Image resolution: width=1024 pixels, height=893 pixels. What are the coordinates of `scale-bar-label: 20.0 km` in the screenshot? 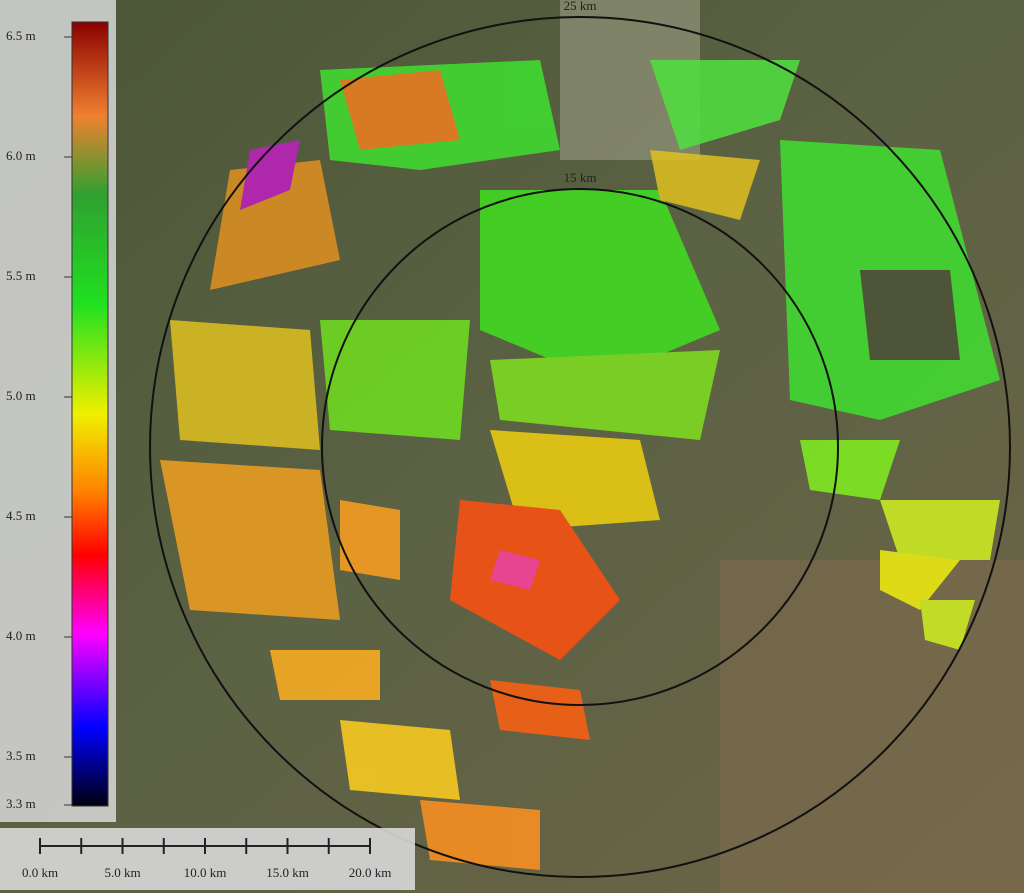 It's located at (370, 872).